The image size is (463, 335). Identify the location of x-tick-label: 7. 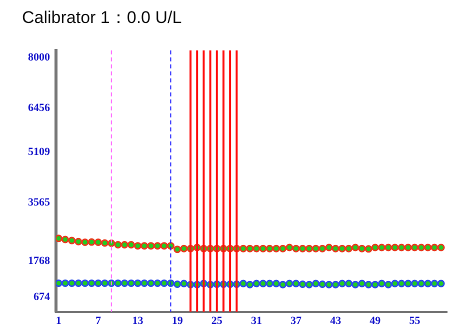
(98, 321).